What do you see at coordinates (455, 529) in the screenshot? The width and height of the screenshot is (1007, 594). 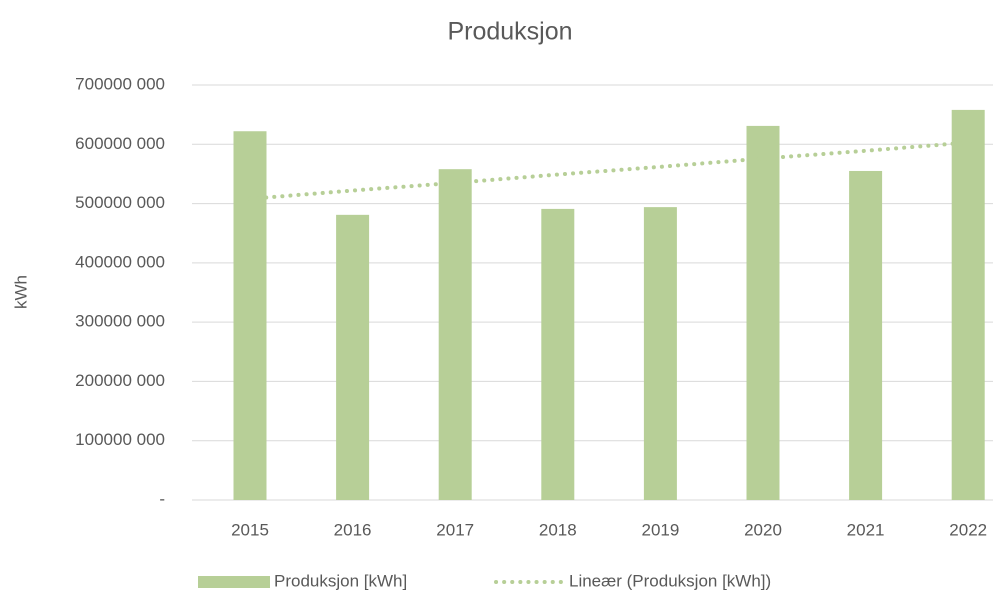 I see `x-tick-label: 2017` at bounding box center [455, 529].